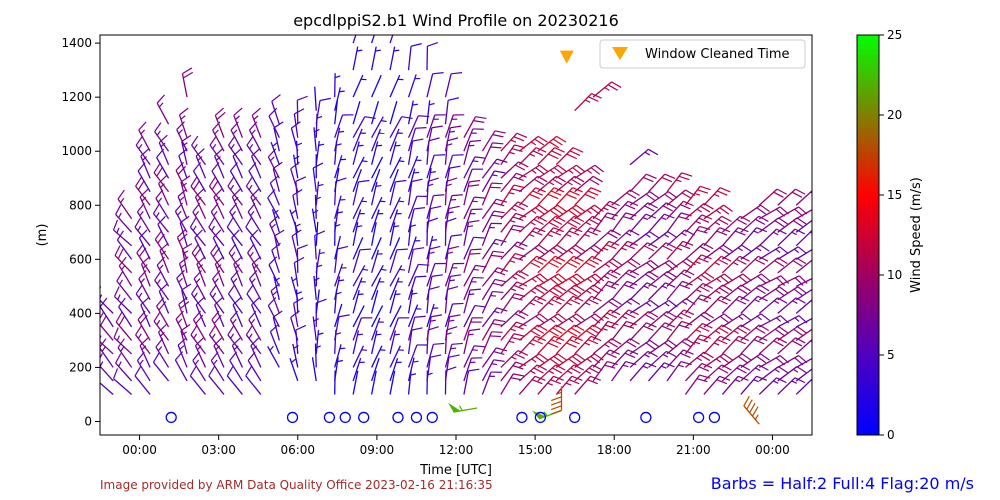  What do you see at coordinates (894, 115) in the screenshot?
I see `colorbar-tick-label: 20` at bounding box center [894, 115].